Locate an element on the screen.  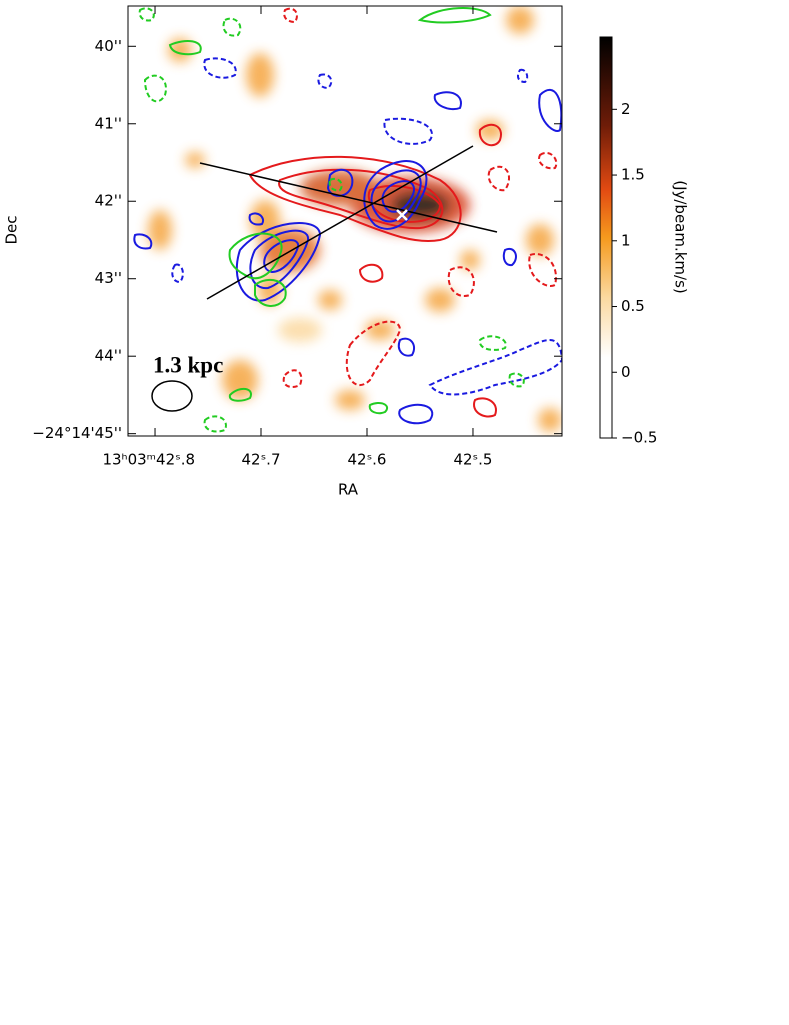
y-tick-label: 40'' is located at coordinates (108, 46).